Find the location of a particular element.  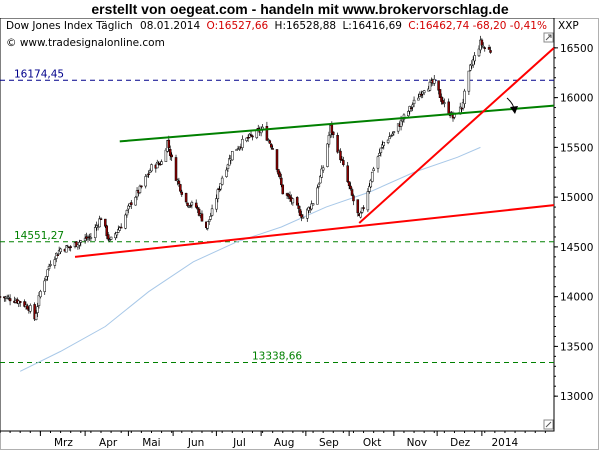

x-tick-label: 2014 is located at coordinates (504, 443).